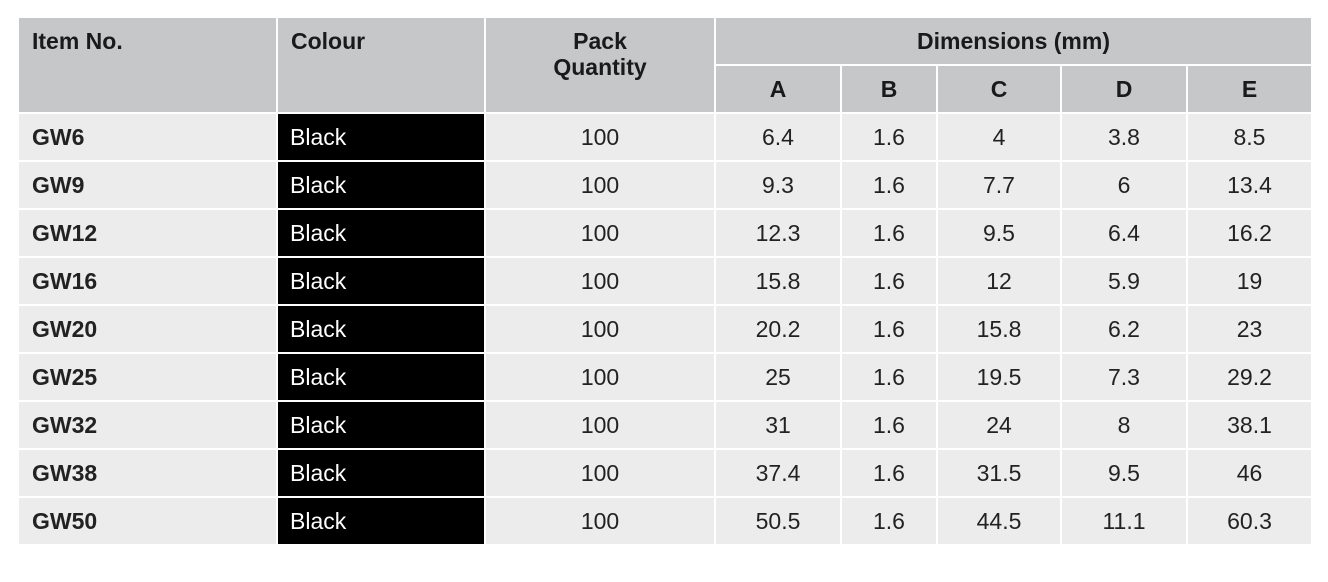  What do you see at coordinates (999, 281) in the screenshot?
I see `table-cell: 12` at bounding box center [999, 281].